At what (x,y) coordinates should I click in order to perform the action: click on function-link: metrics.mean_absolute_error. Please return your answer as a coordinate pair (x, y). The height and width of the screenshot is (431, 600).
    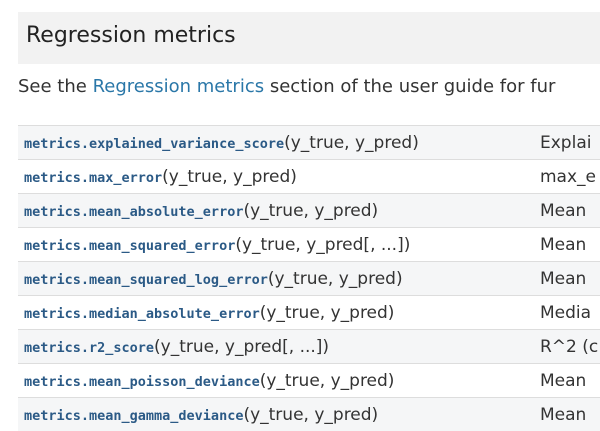
    Looking at the image, I should click on (133, 212).